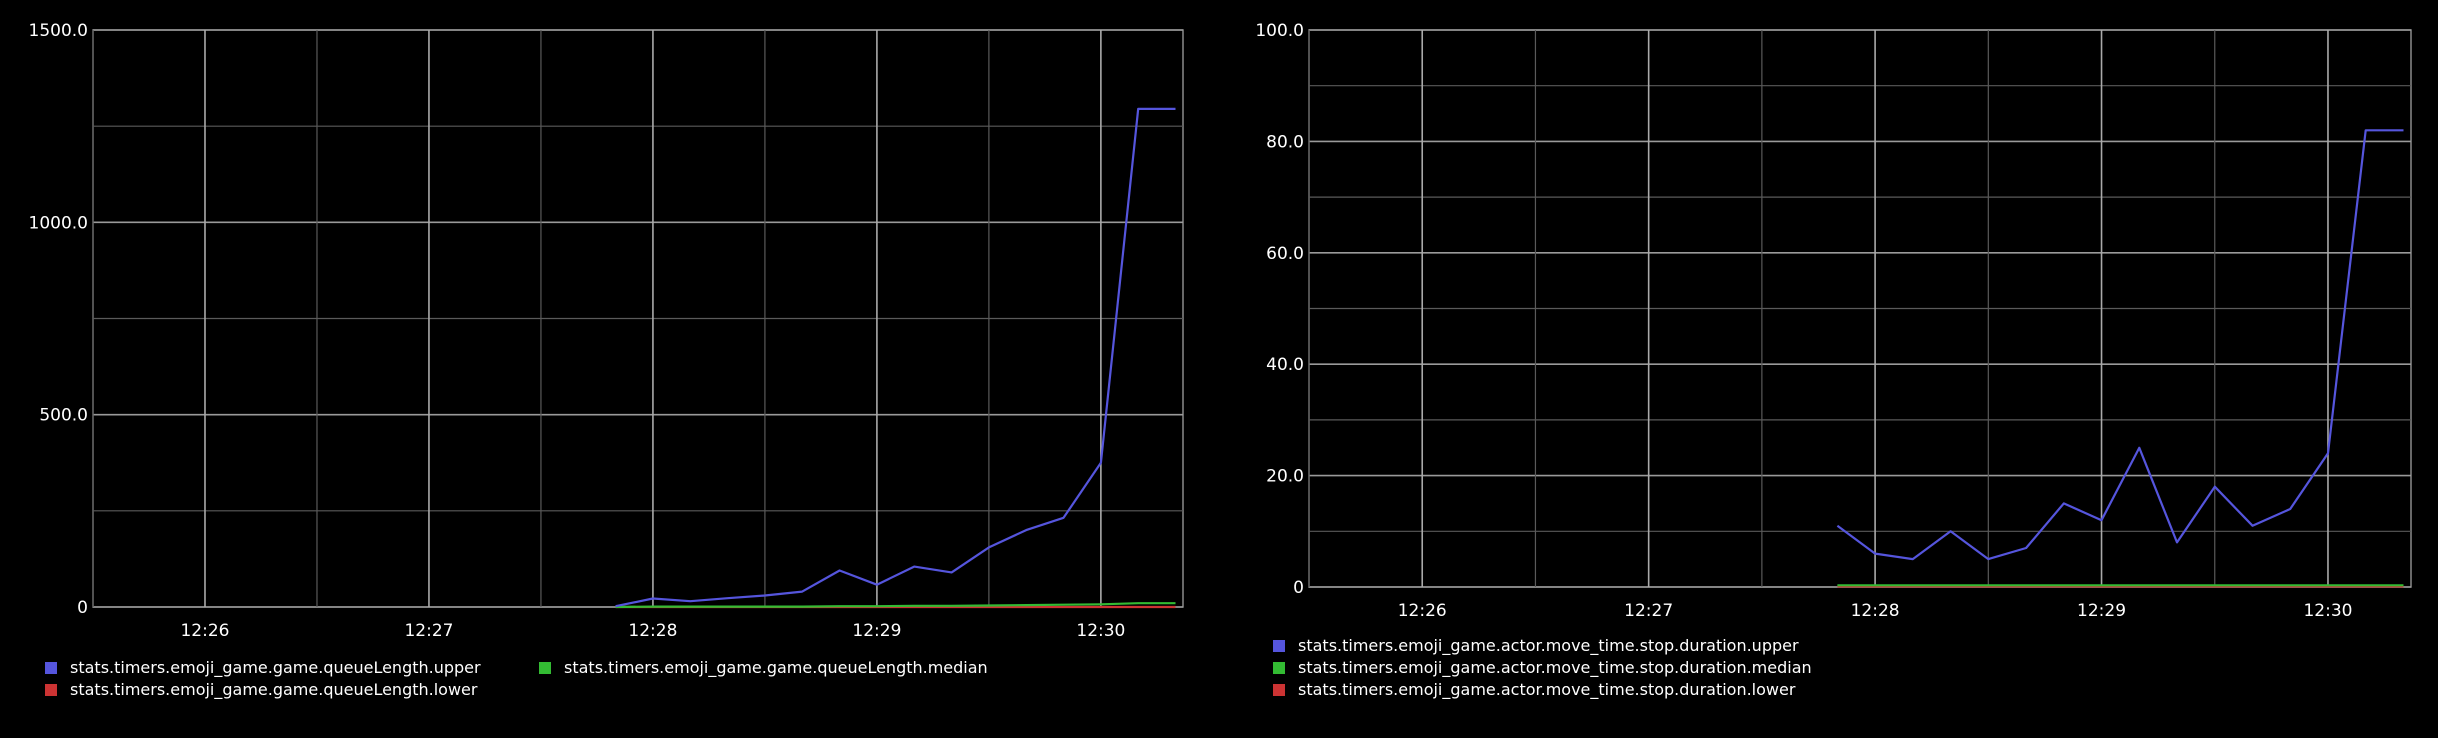  What do you see at coordinates (58, 31) in the screenshot?
I see `y-tick-label: 1500.0` at bounding box center [58, 31].